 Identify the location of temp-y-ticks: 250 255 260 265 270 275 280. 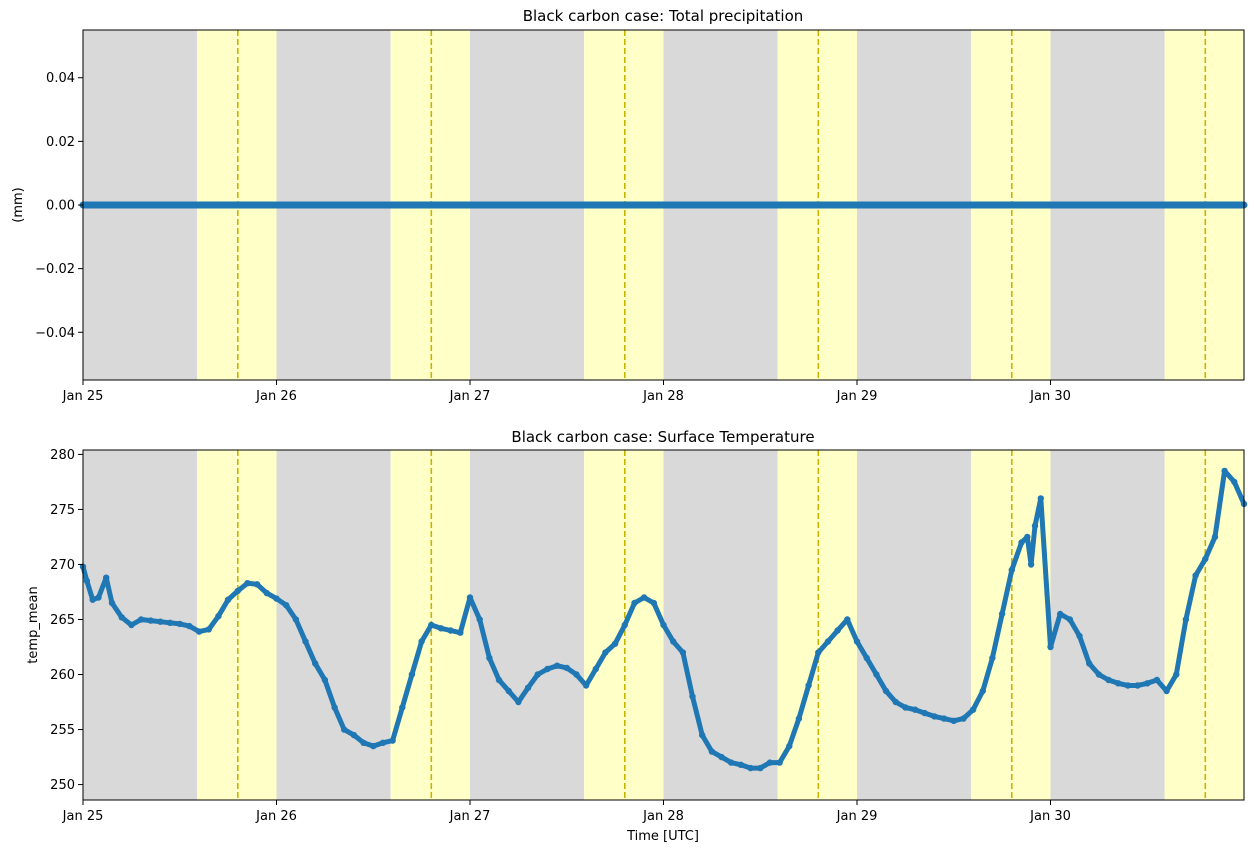
(66, 620).